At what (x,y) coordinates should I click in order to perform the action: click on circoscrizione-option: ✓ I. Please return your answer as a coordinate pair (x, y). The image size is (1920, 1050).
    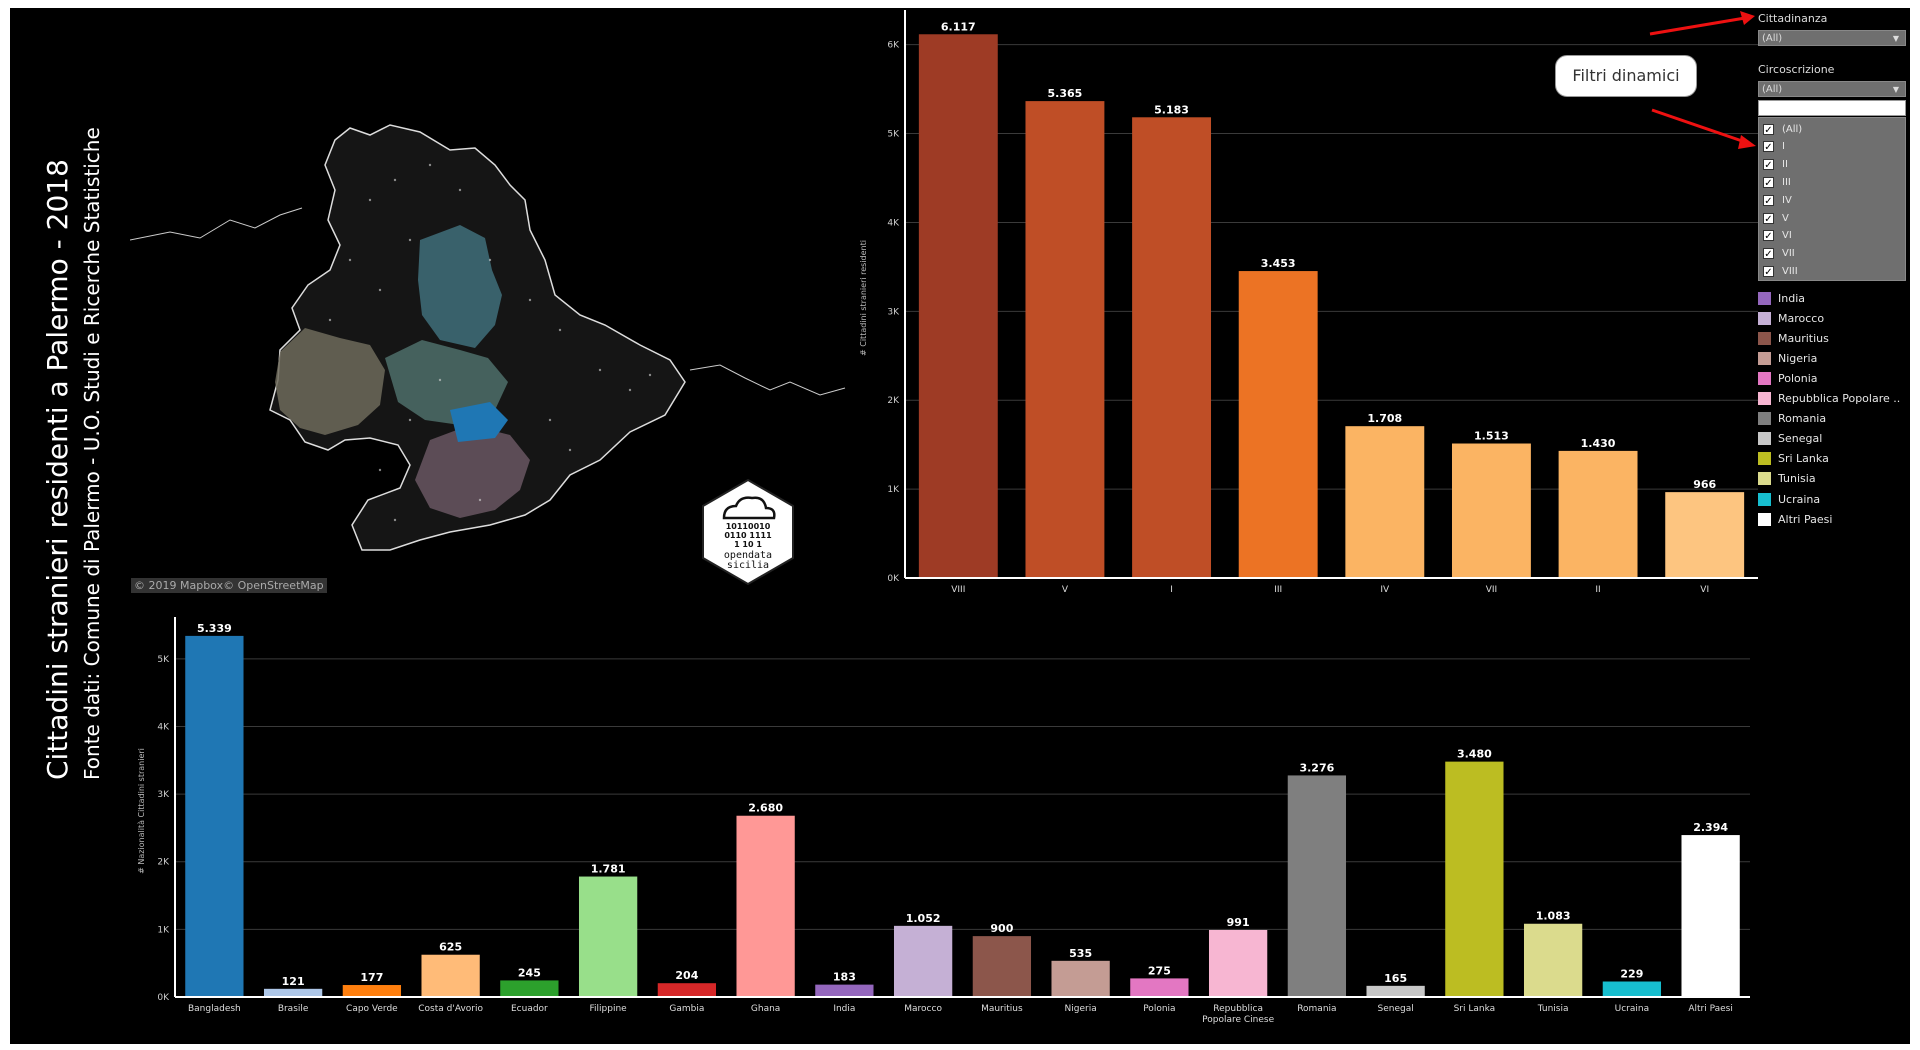
    Looking at the image, I should click on (1774, 147).